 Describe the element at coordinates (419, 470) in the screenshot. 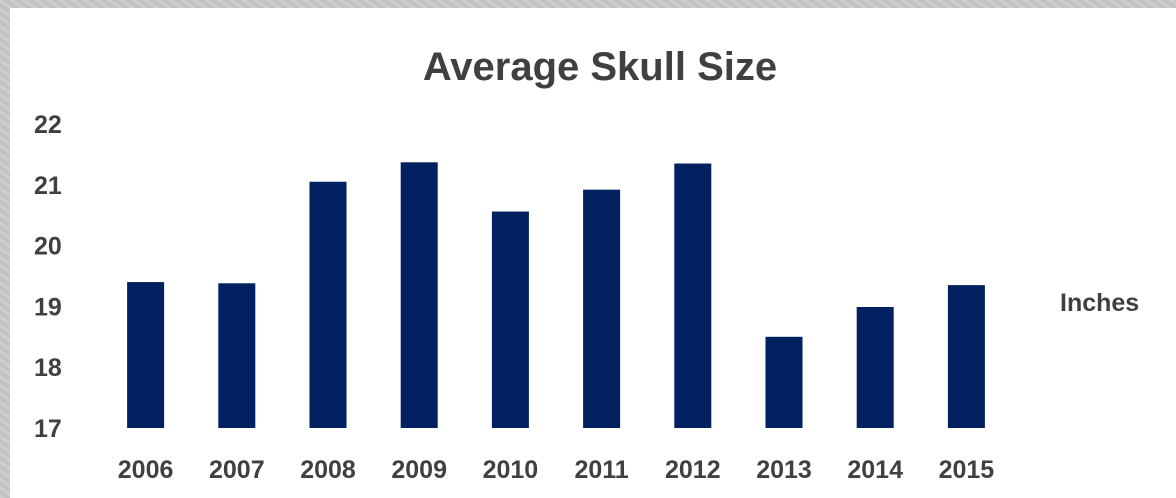

I see `x-tick-label: 2009` at that location.